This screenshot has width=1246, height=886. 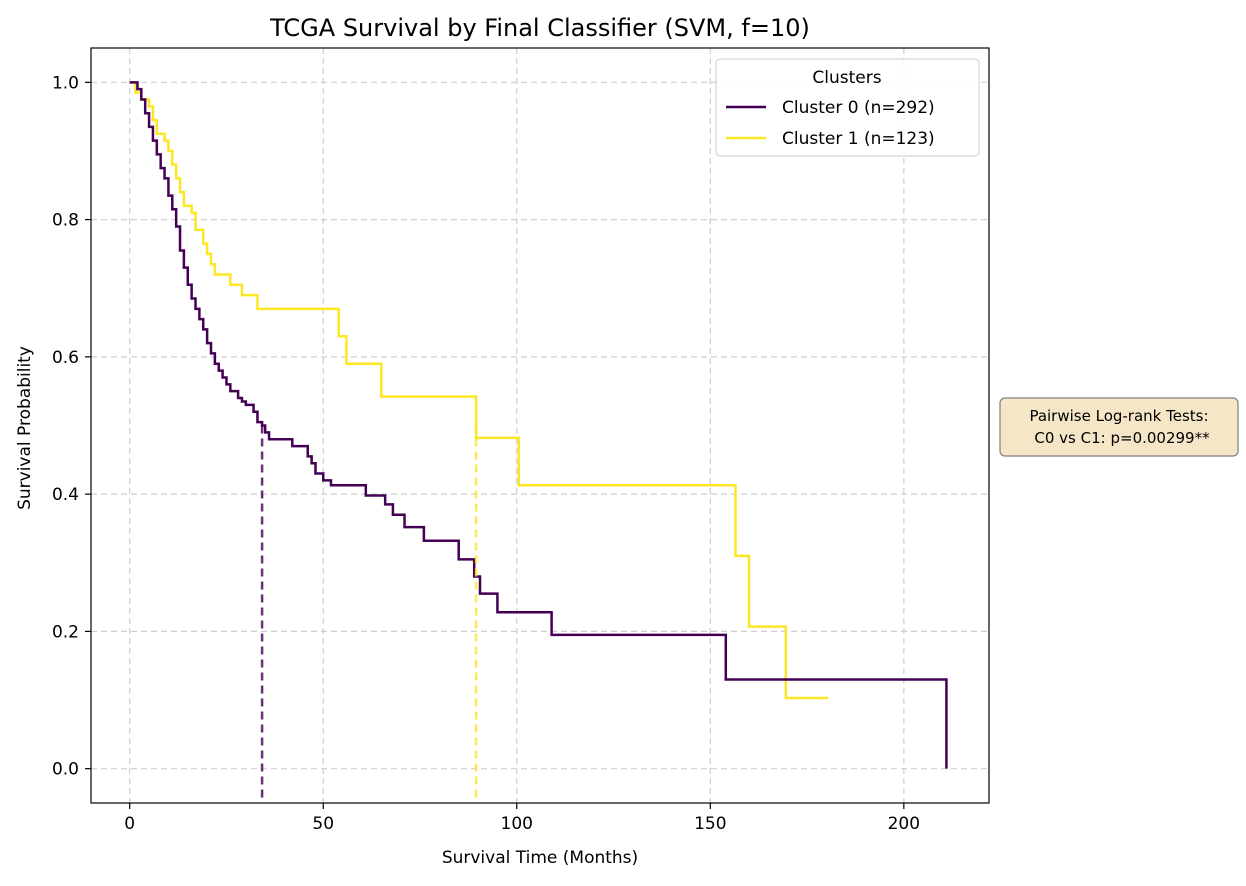 I want to click on y-tick-label: 0.8, so click(x=65, y=221).